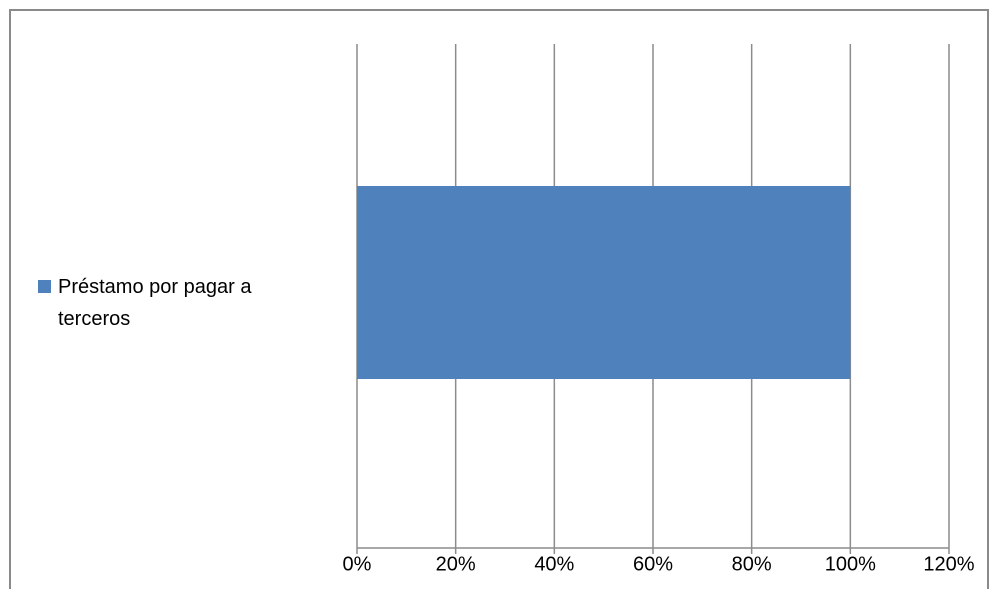  I want to click on legend: Préstamo por pagar a terceros, so click(173, 303).